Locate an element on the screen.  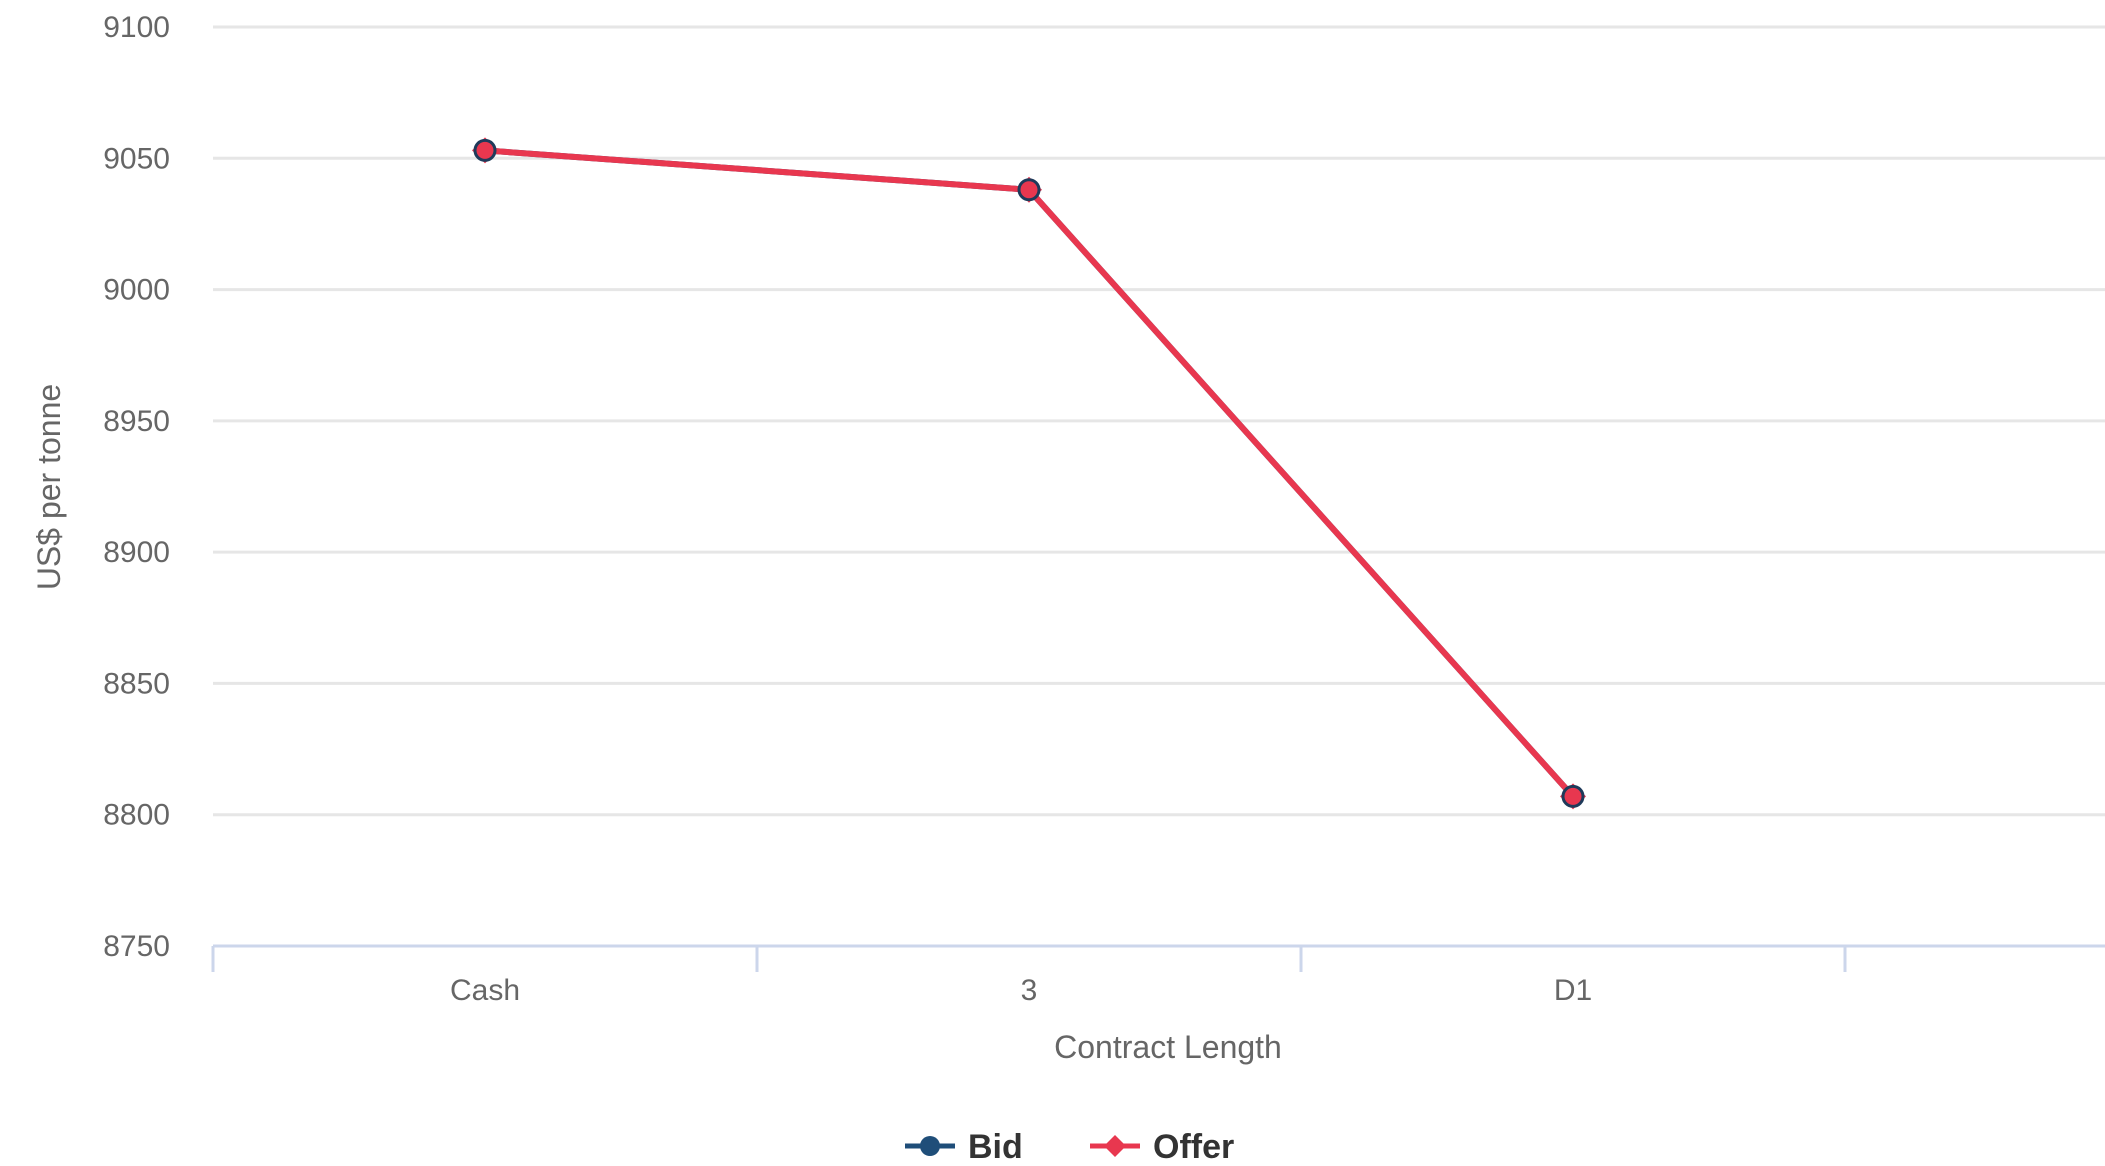
y-tick-label: 8800 is located at coordinates (136, 815).